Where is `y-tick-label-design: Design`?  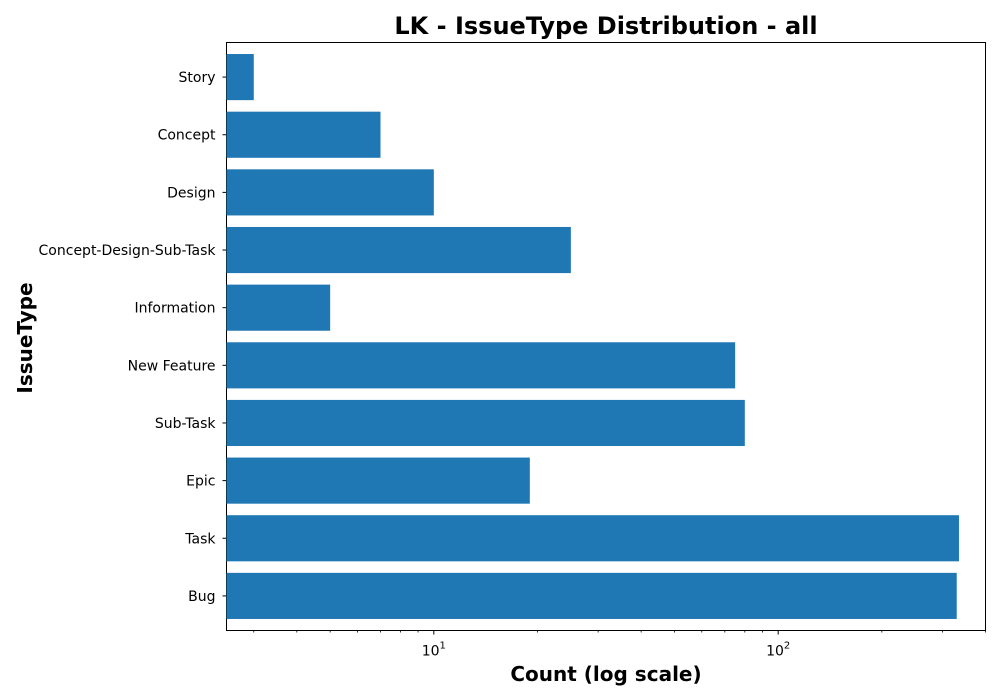
y-tick-label-design: Design is located at coordinates (191, 193).